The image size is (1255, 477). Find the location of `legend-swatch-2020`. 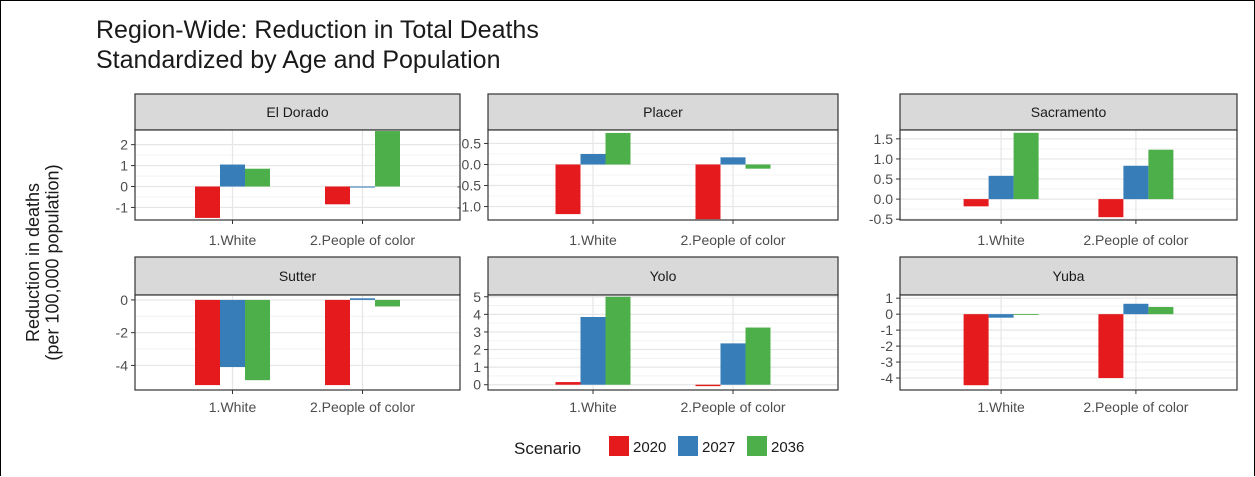

legend-swatch-2020 is located at coordinates (619, 446).